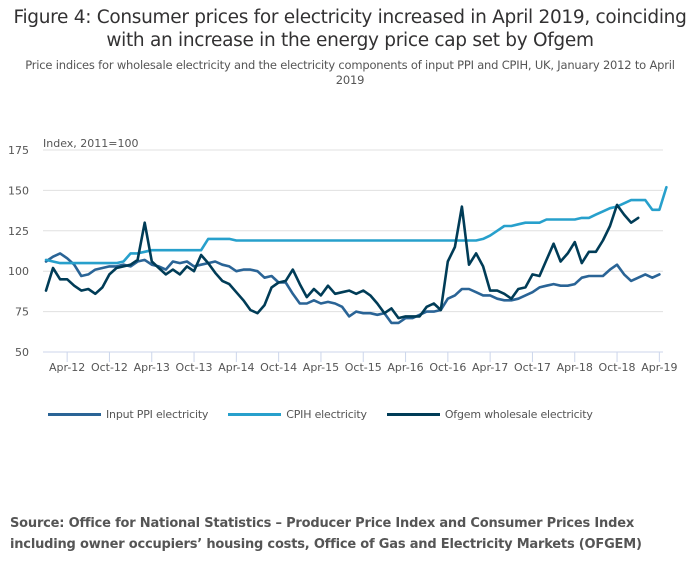 The width and height of the screenshot is (700, 574). I want to click on x-tick-label: Oct-15, so click(363, 367).